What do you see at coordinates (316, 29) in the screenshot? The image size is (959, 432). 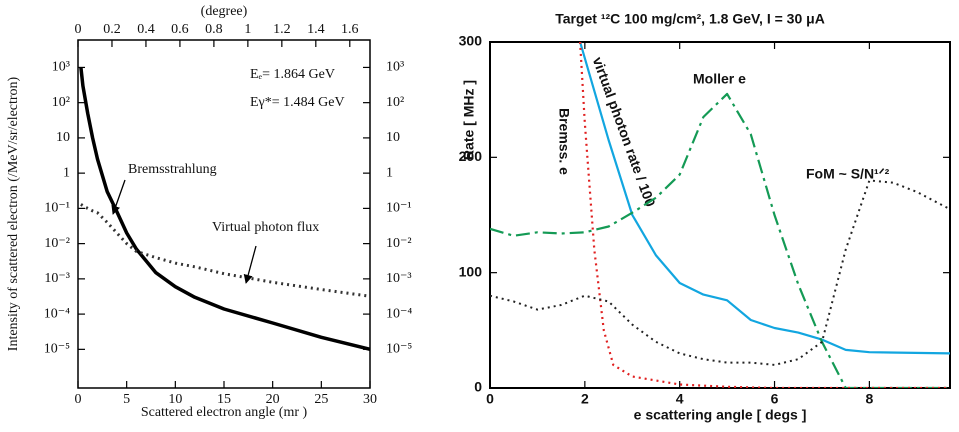 I see `x2-tick-label: 1.4` at bounding box center [316, 29].